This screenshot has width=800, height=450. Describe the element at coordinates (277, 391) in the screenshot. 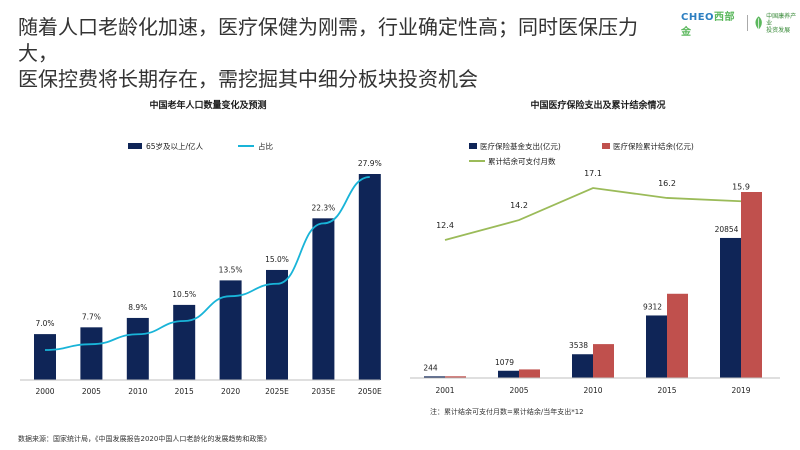

I see `left-x-tick: 2025E` at that location.